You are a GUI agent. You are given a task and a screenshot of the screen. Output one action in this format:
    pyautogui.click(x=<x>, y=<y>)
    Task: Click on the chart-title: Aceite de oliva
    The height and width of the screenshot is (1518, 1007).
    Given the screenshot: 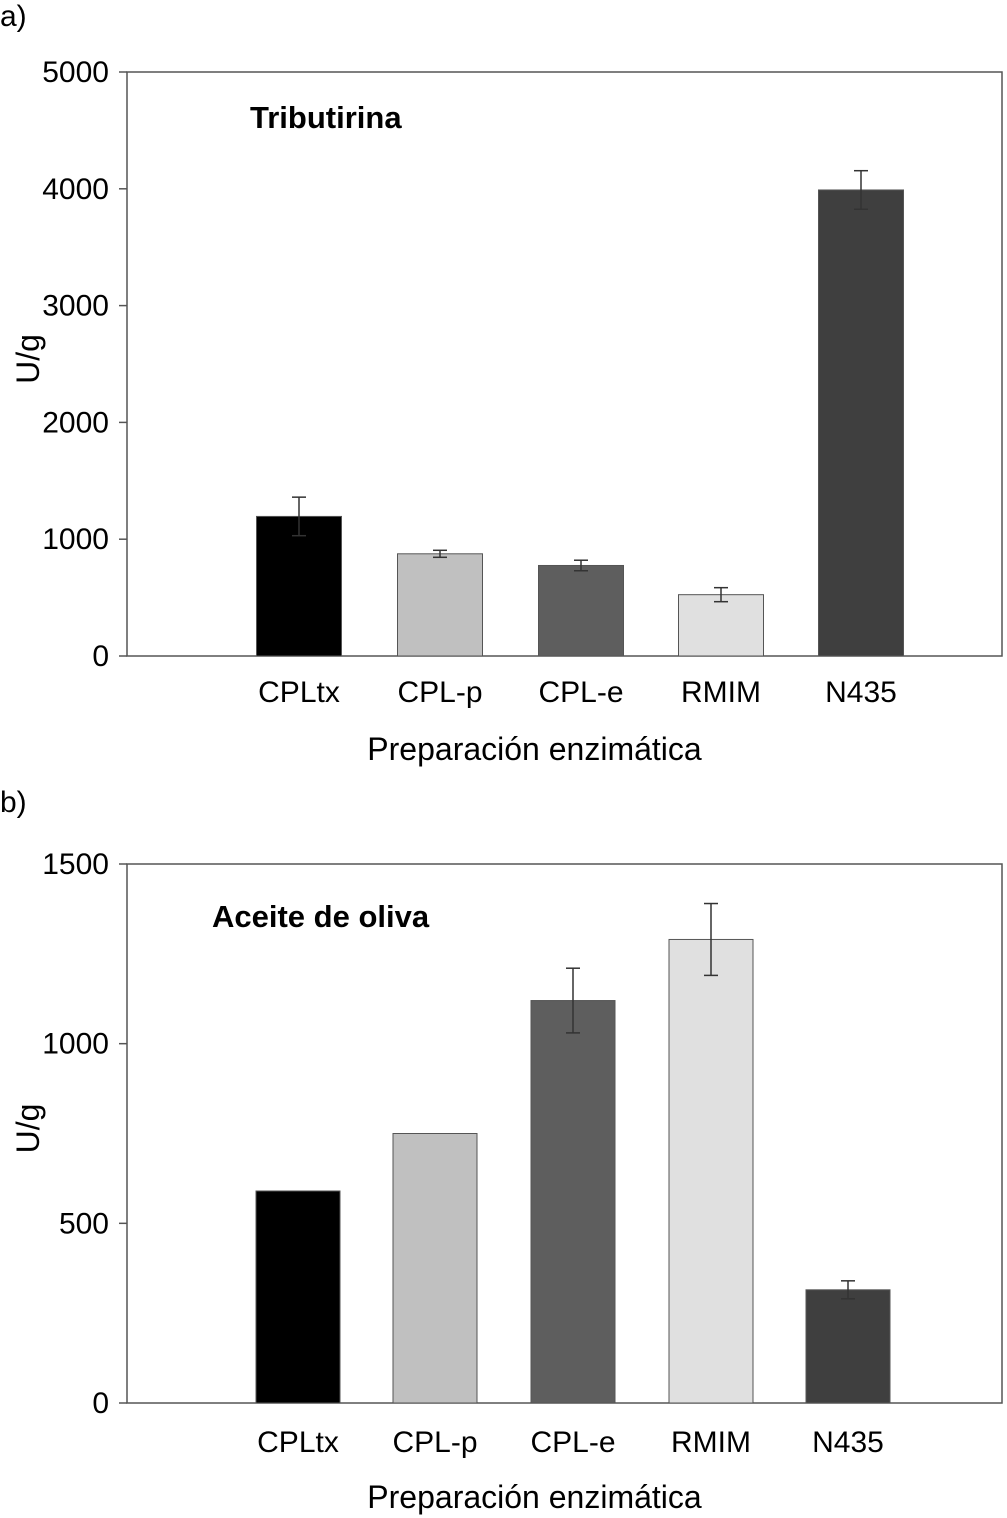 What is the action you would take?
    pyautogui.click(x=321, y=916)
    